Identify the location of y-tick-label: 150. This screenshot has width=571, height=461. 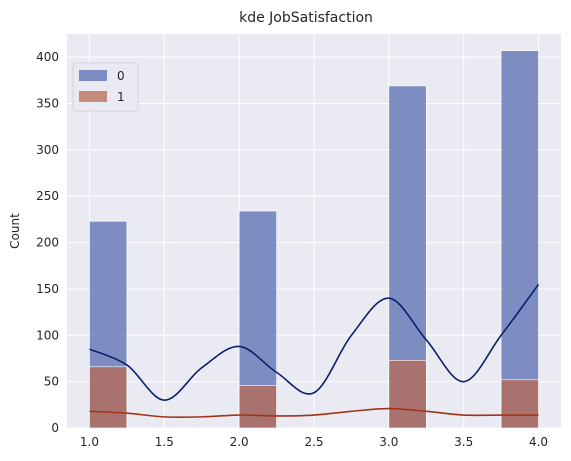
(47, 289).